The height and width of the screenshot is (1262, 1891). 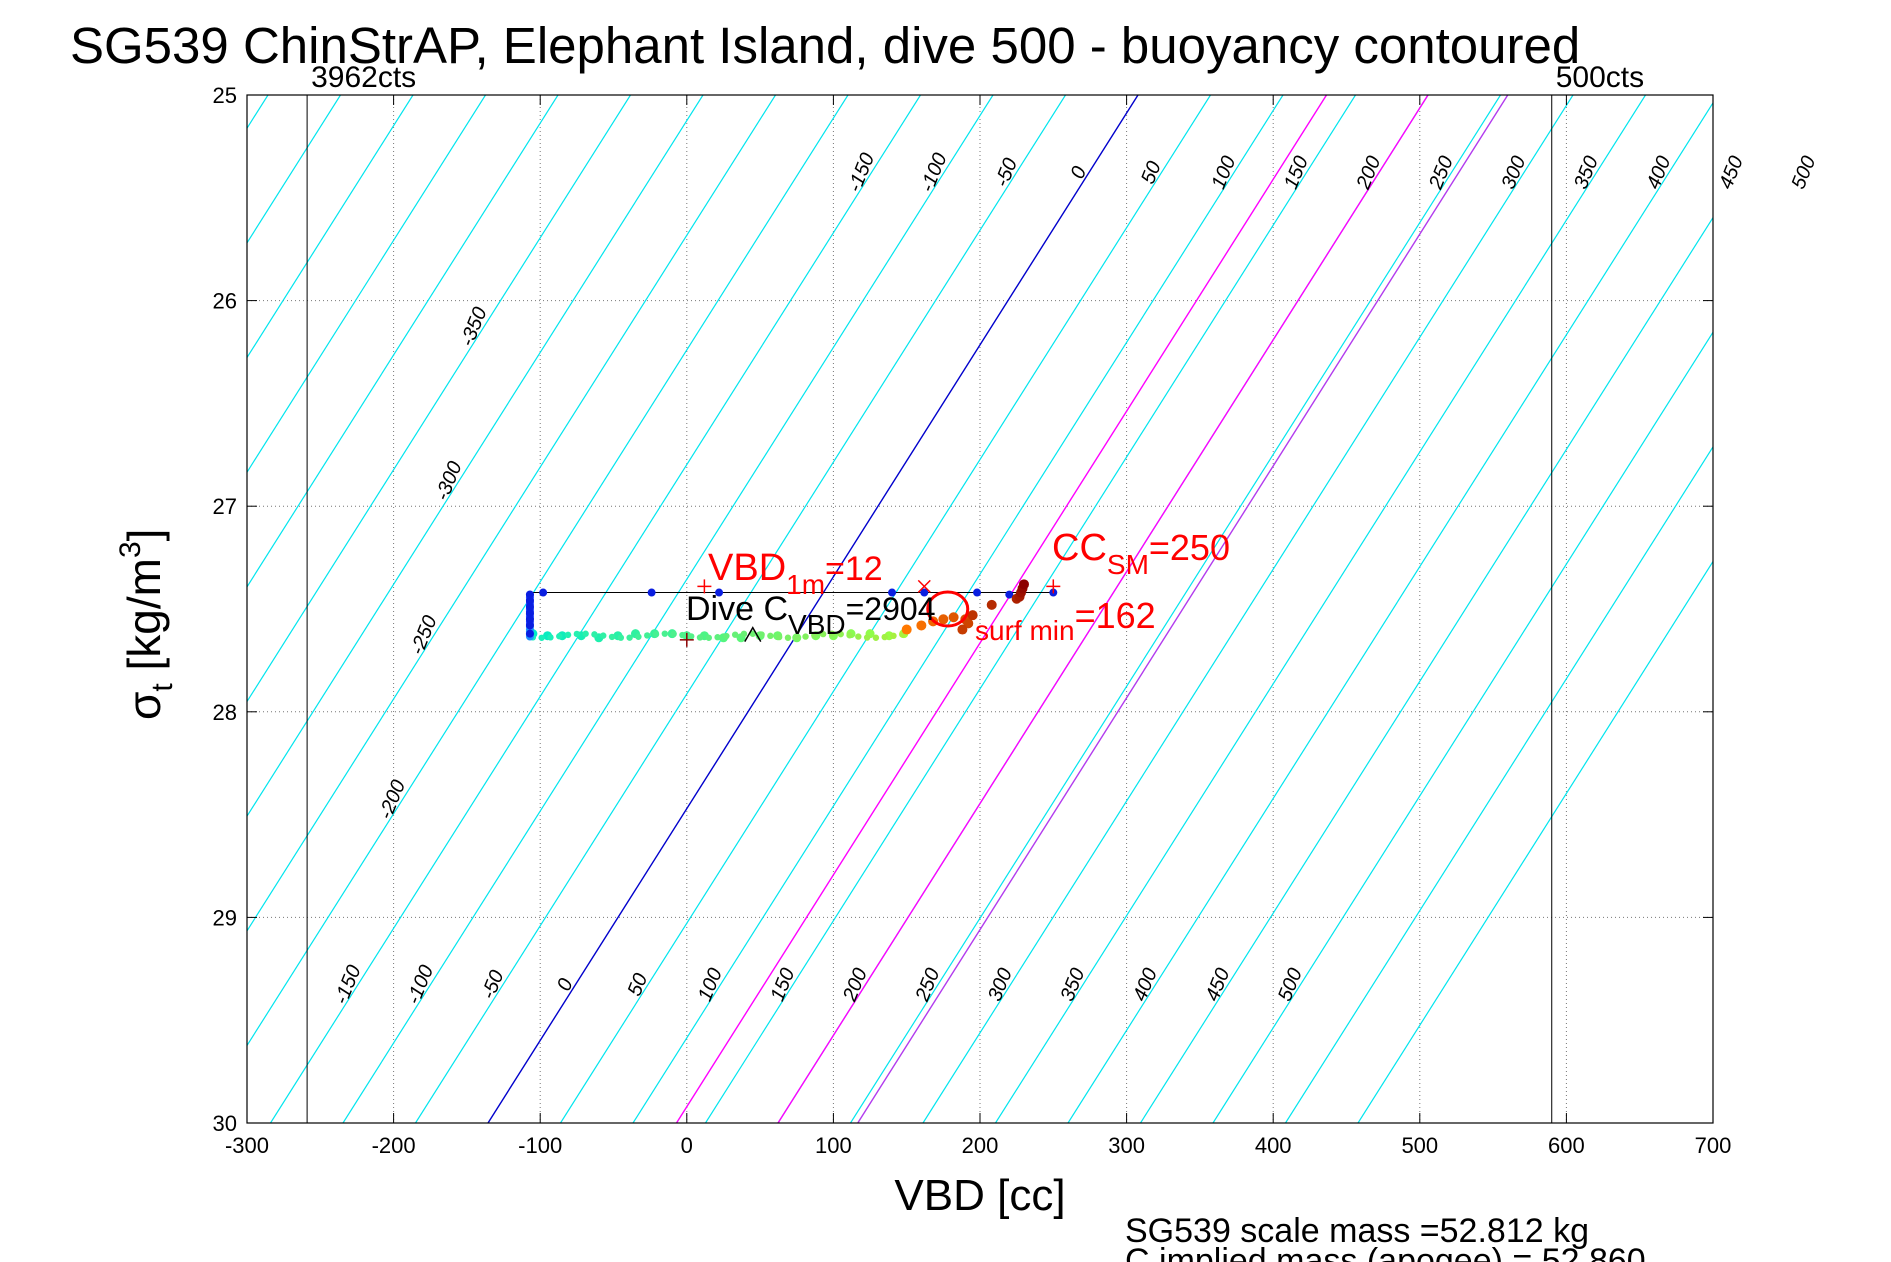 What do you see at coordinates (1115, 615) in the screenshot?
I see `surf-min-val: =162` at bounding box center [1115, 615].